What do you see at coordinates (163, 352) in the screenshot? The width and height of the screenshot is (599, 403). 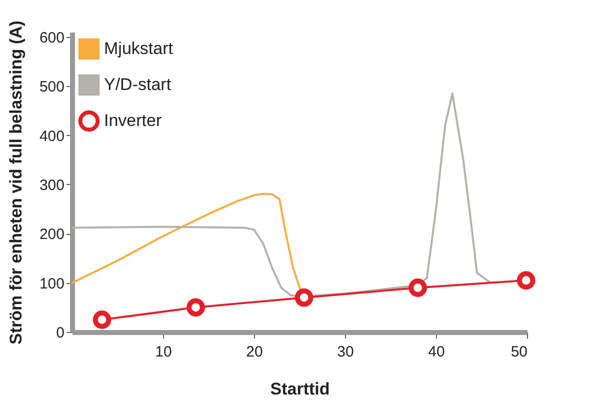 I see `x-tick-label: 10` at bounding box center [163, 352].